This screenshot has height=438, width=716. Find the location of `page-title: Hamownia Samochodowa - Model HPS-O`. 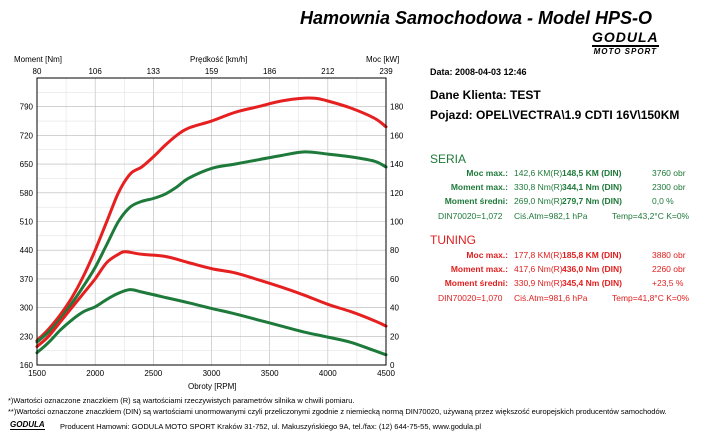

page-title: Hamownia Samochodowa - Model HPS-O is located at coordinates (476, 18).